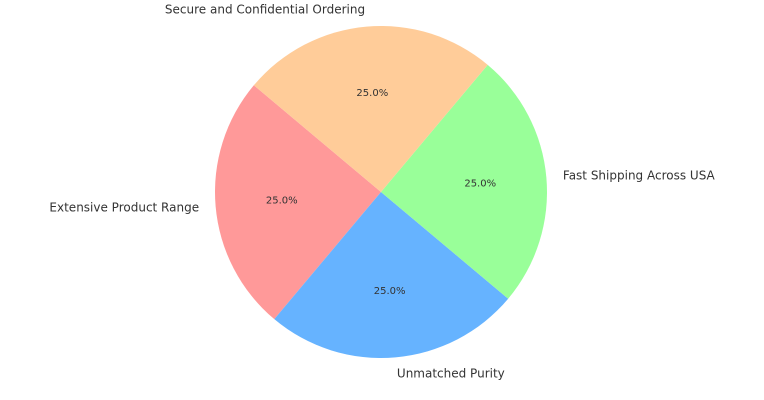 Image resolution: width=764 pixels, height=400 pixels. What do you see at coordinates (639, 176) in the screenshot?
I see `slice-label: Fast Shipping Across USA` at bounding box center [639, 176].